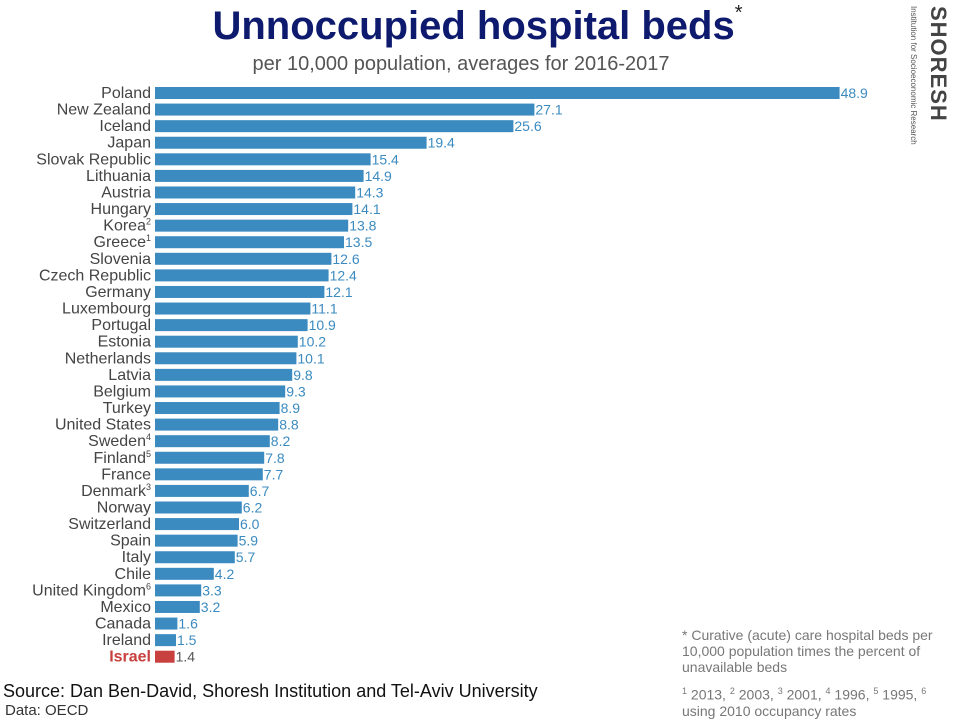  Describe the element at coordinates (338, 292) in the screenshot. I see `value-label: 12.1` at that location.